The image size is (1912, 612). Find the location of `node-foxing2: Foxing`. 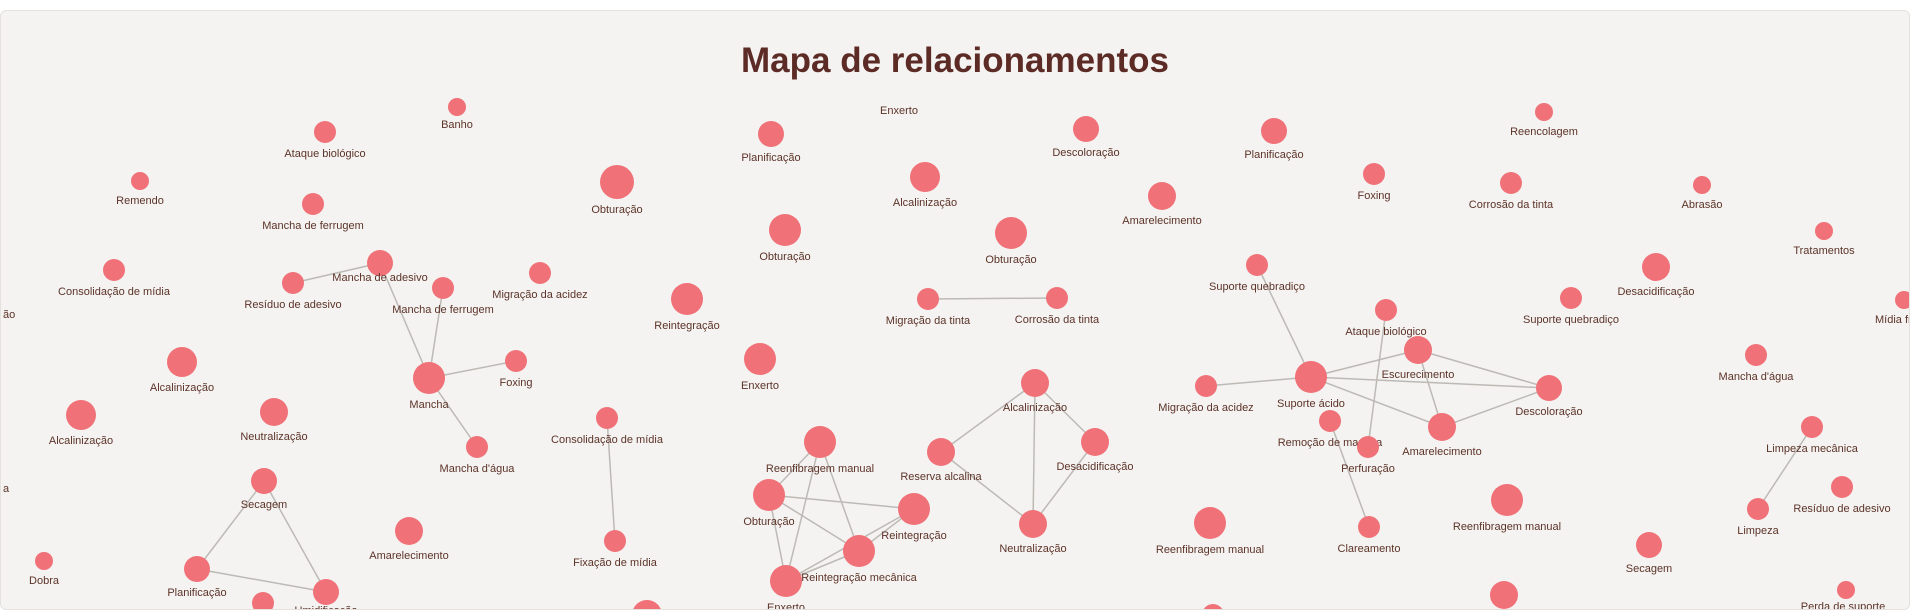

node-foxing2: Foxing is located at coordinates (1374, 182).